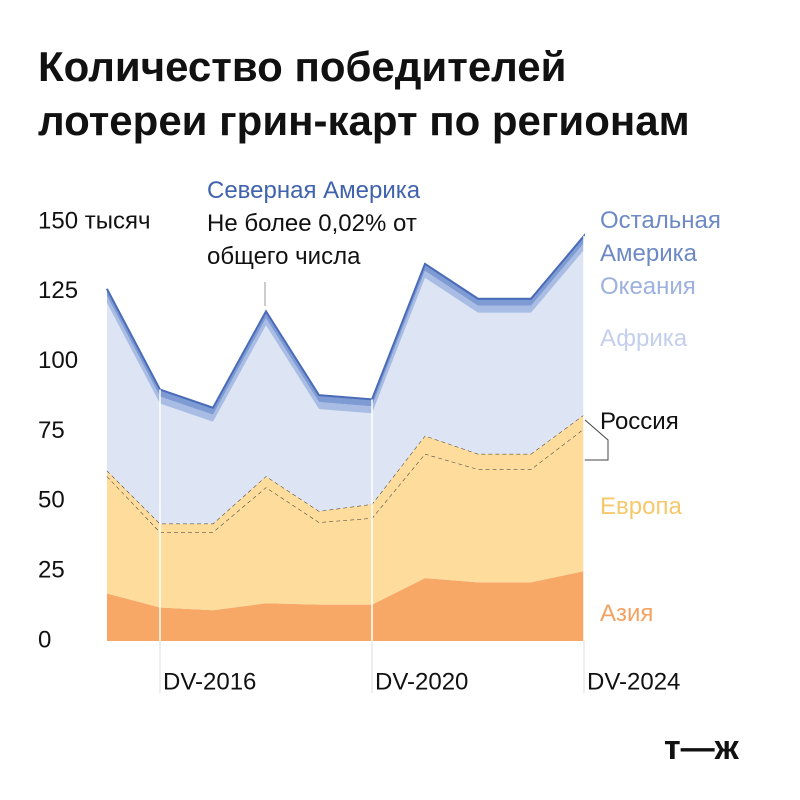  What do you see at coordinates (58, 290) in the screenshot?
I see `y-tick-label: 125` at bounding box center [58, 290].